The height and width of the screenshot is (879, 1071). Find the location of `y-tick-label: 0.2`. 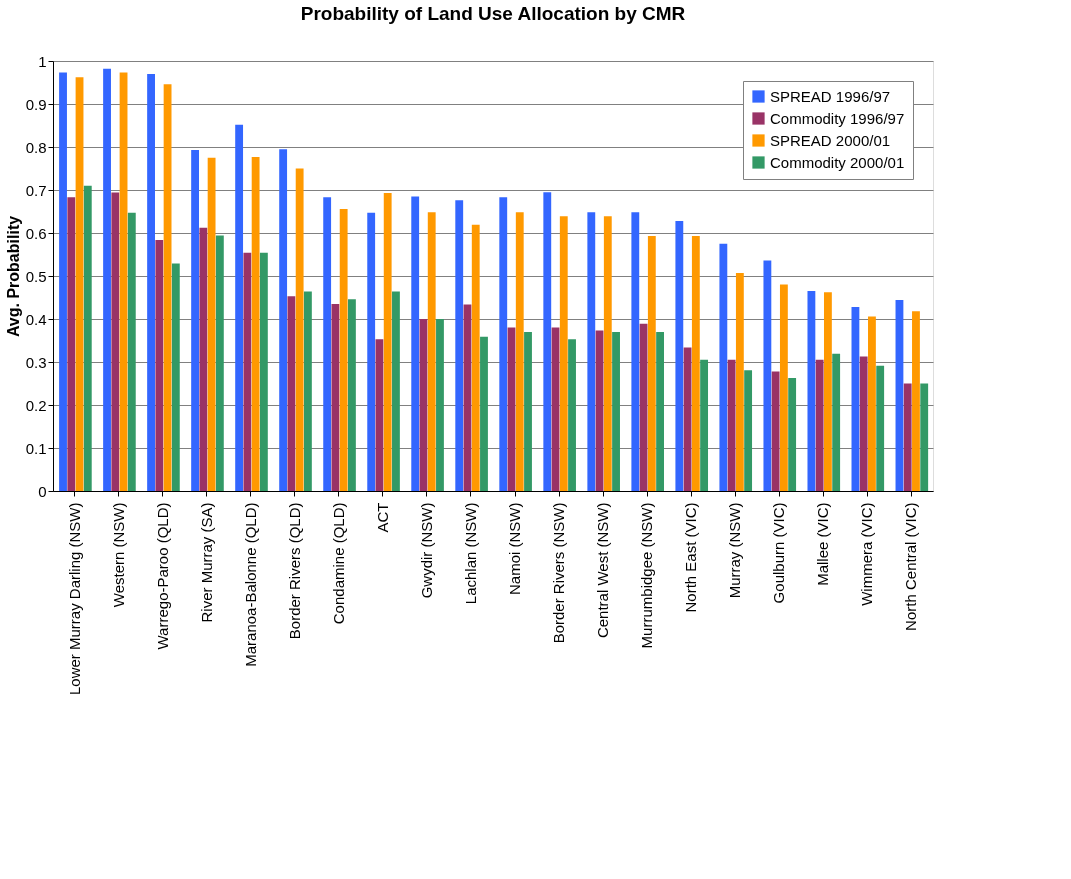

y-tick-label: 0.2 is located at coordinates (36, 405).